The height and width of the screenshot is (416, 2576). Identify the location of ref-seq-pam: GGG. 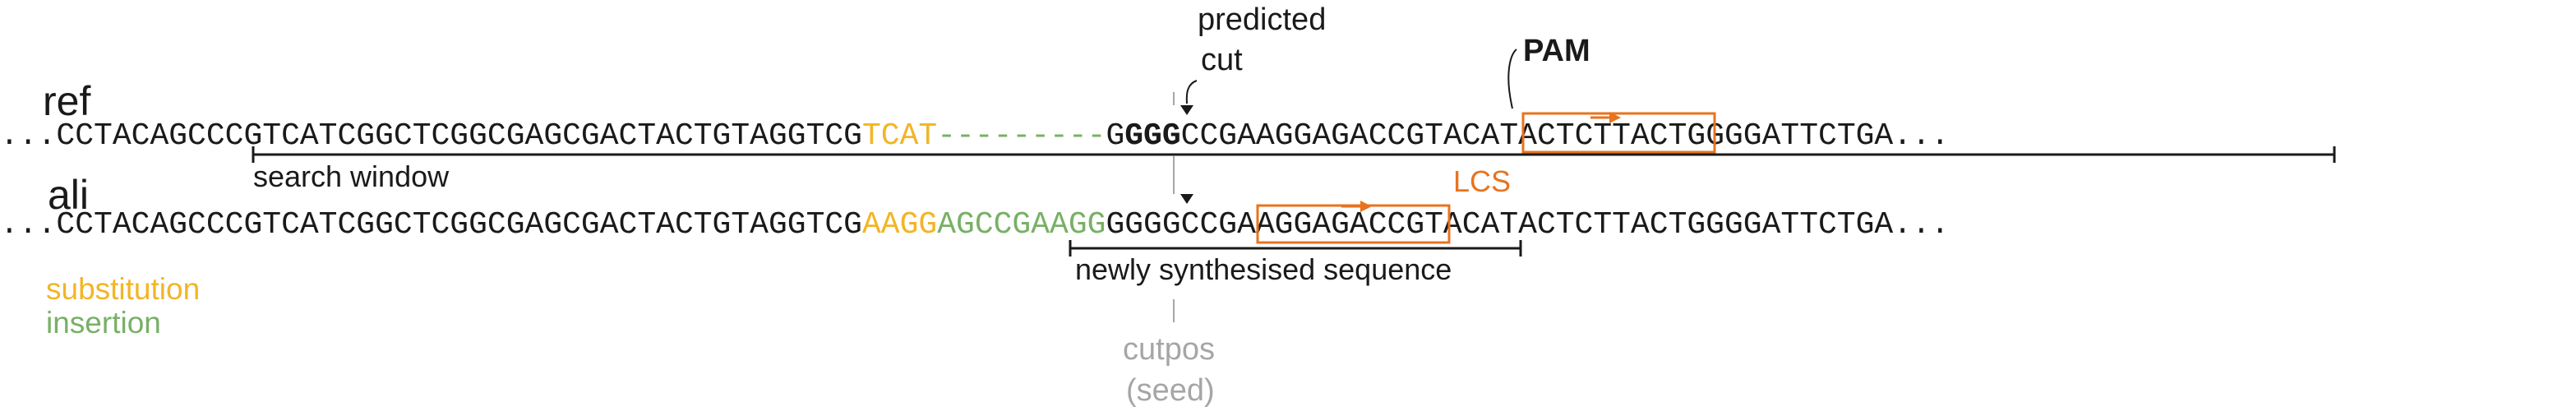
(1152, 136).